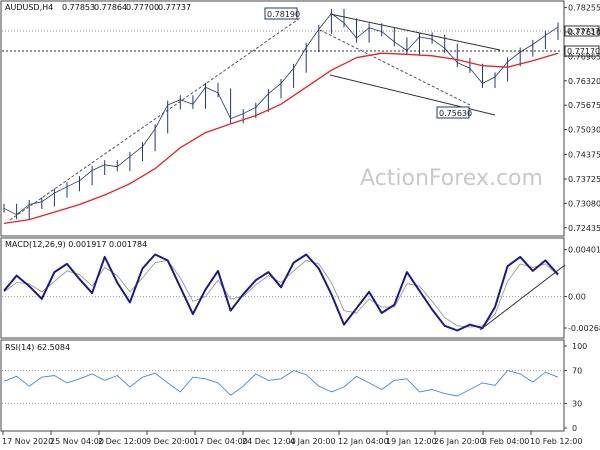 The image size is (600, 450). What do you see at coordinates (584, 228) in the screenshot?
I see `y-tick-label: 0.72435` at bounding box center [584, 228].